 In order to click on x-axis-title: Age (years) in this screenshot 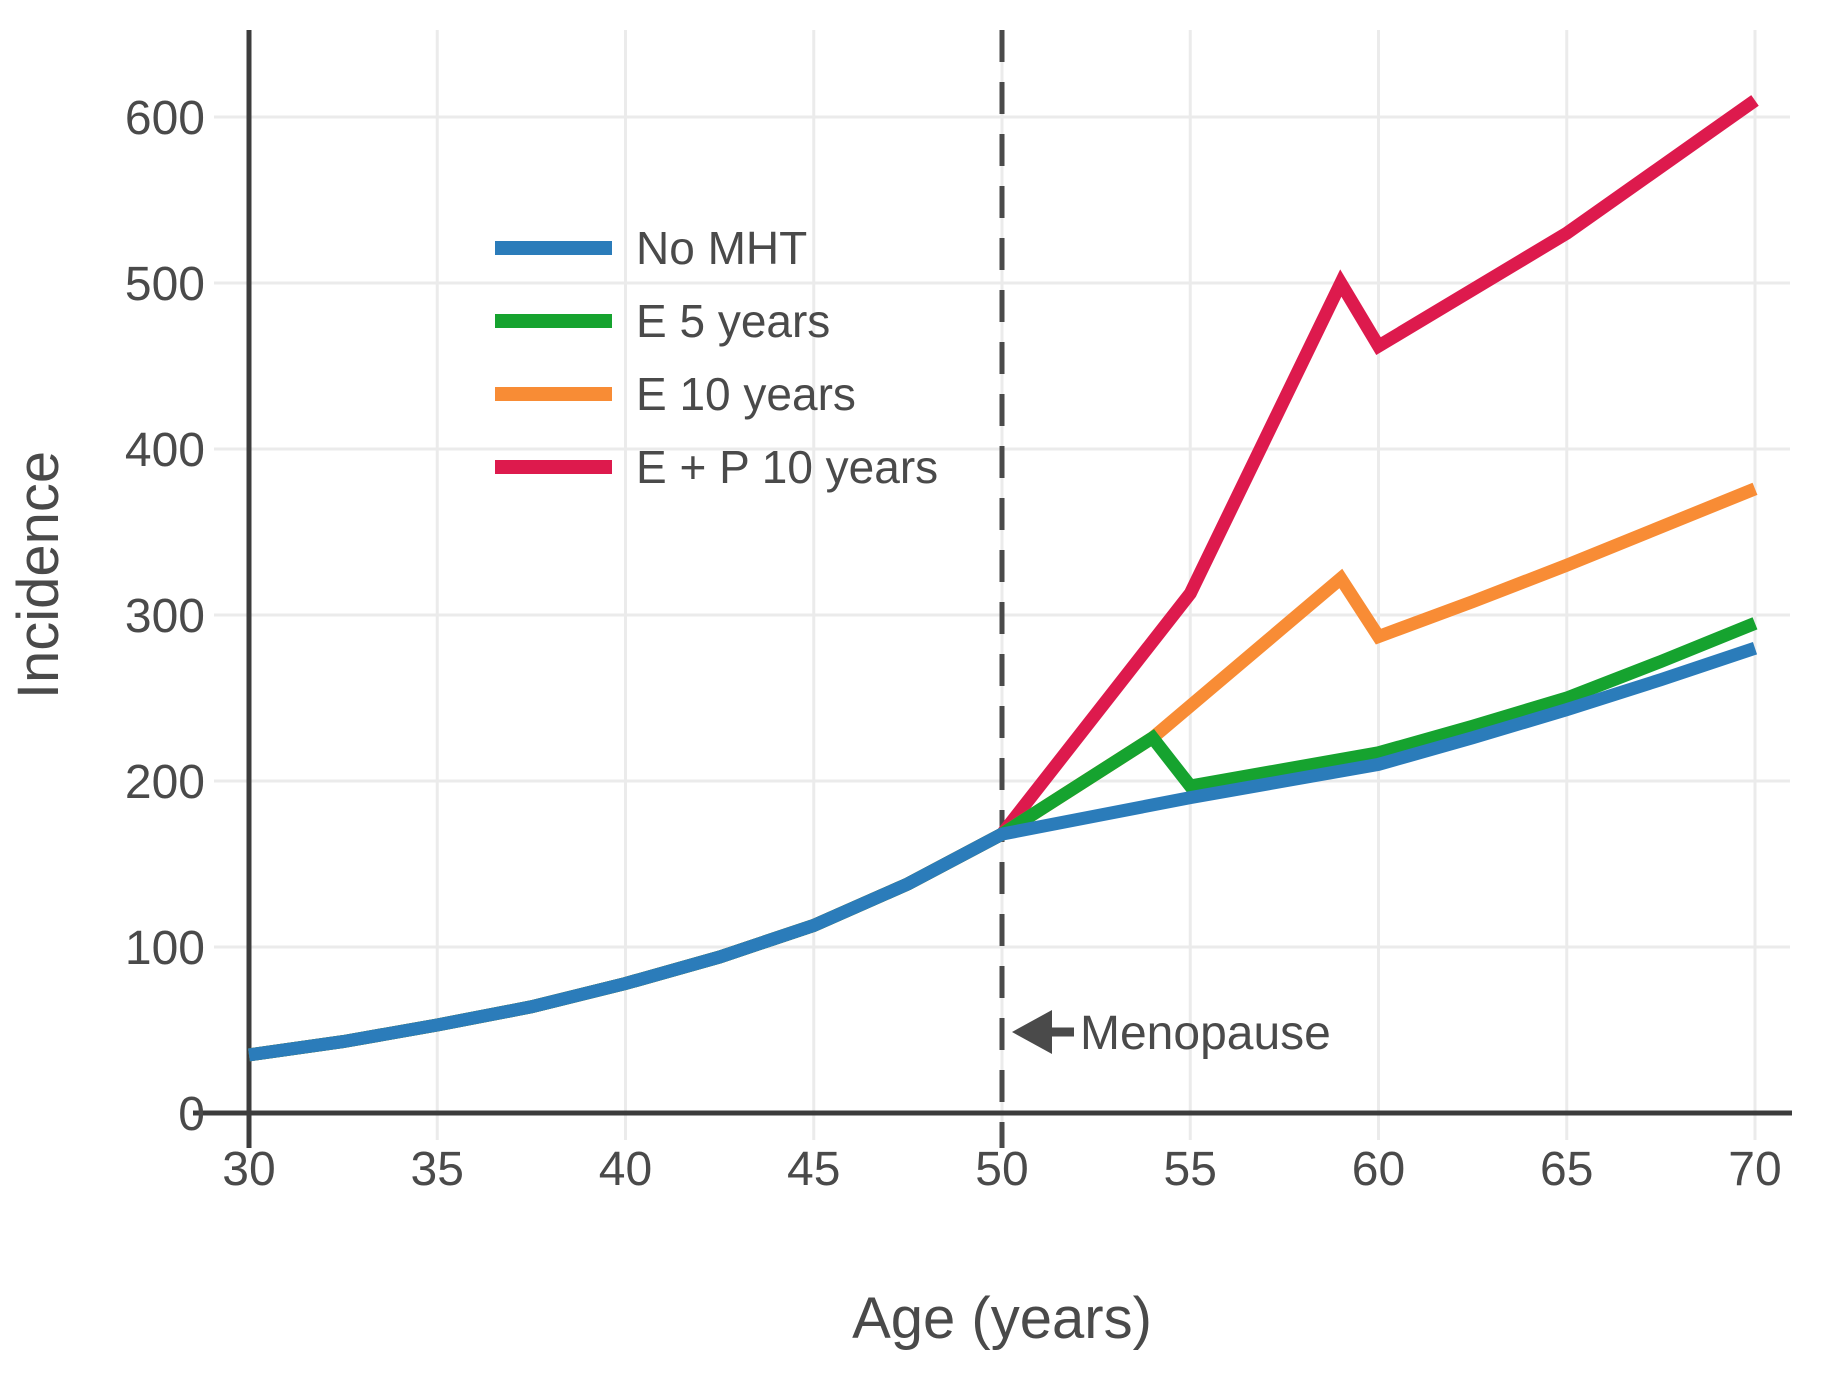, I will do `click(1002, 1318)`.